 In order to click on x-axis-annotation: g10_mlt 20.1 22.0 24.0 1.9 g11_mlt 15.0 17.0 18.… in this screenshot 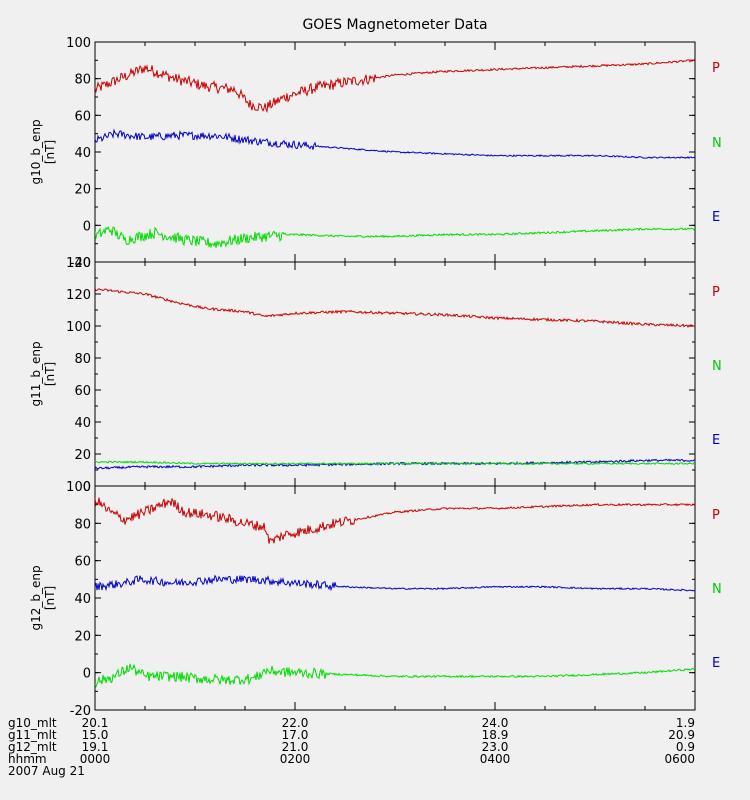, I will do `click(351, 747)`.